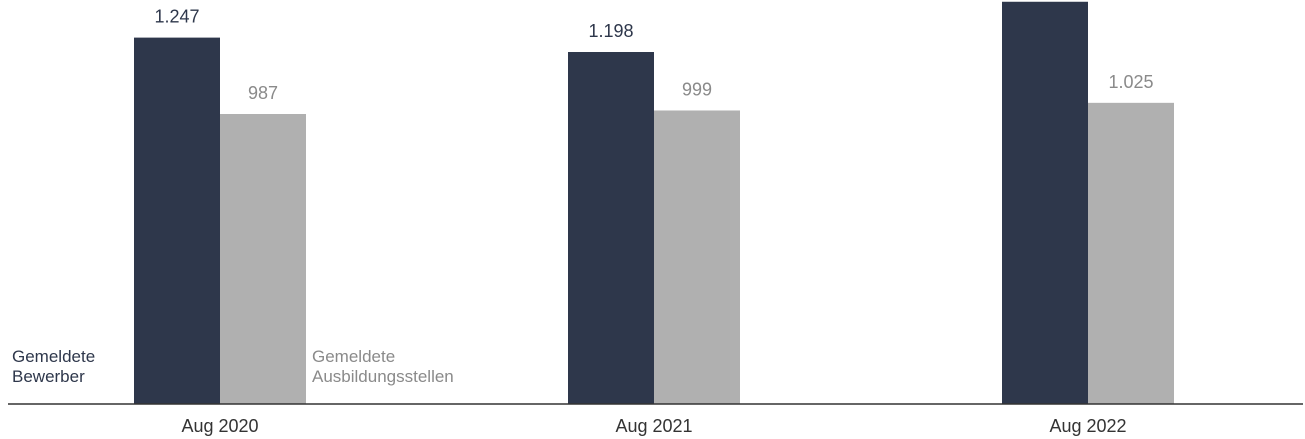 The height and width of the screenshot is (439, 1305). Describe the element at coordinates (353, 356) in the screenshot. I see `series-label-ausbildungsstellen-line-0: Gemeldete` at that location.